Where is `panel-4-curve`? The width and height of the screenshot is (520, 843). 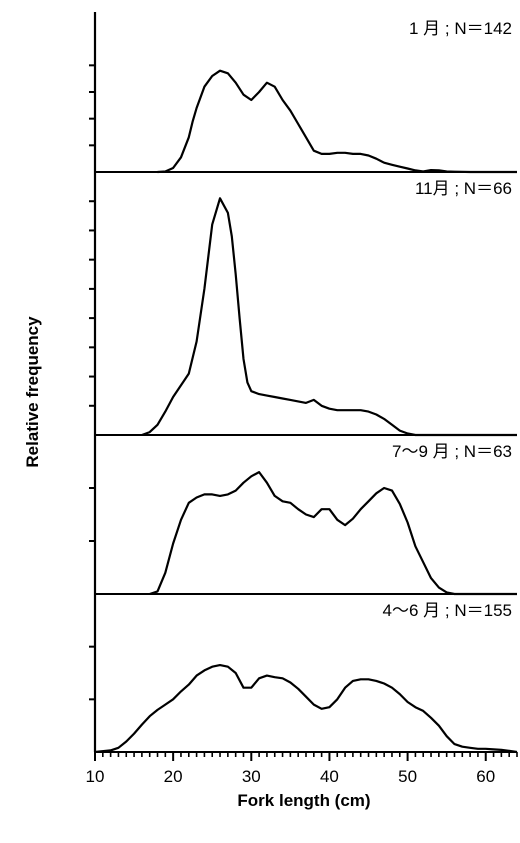 panel-4-curve is located at coordinates (306, 709).